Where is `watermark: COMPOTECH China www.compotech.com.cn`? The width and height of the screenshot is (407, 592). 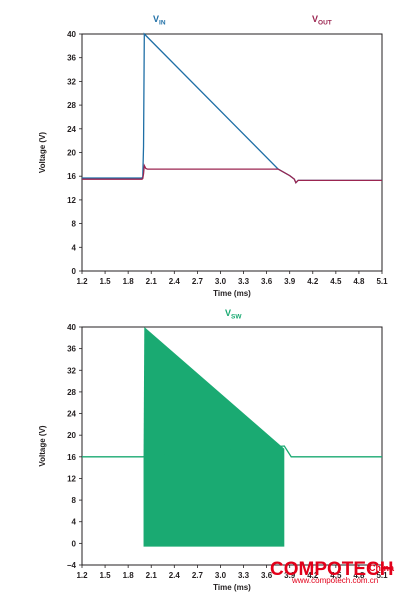
watermark: COMPOTECH China www.compotech.com.cn is located at coordinates (332, 572).